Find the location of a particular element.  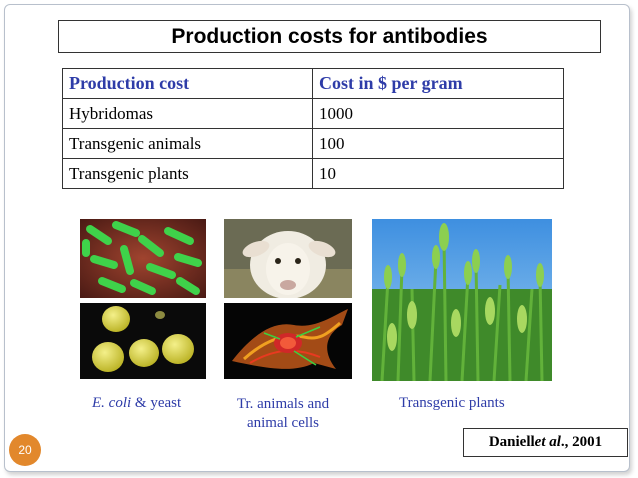

table-row: Transgenic plants 10 is located at coordinates (313, 173).